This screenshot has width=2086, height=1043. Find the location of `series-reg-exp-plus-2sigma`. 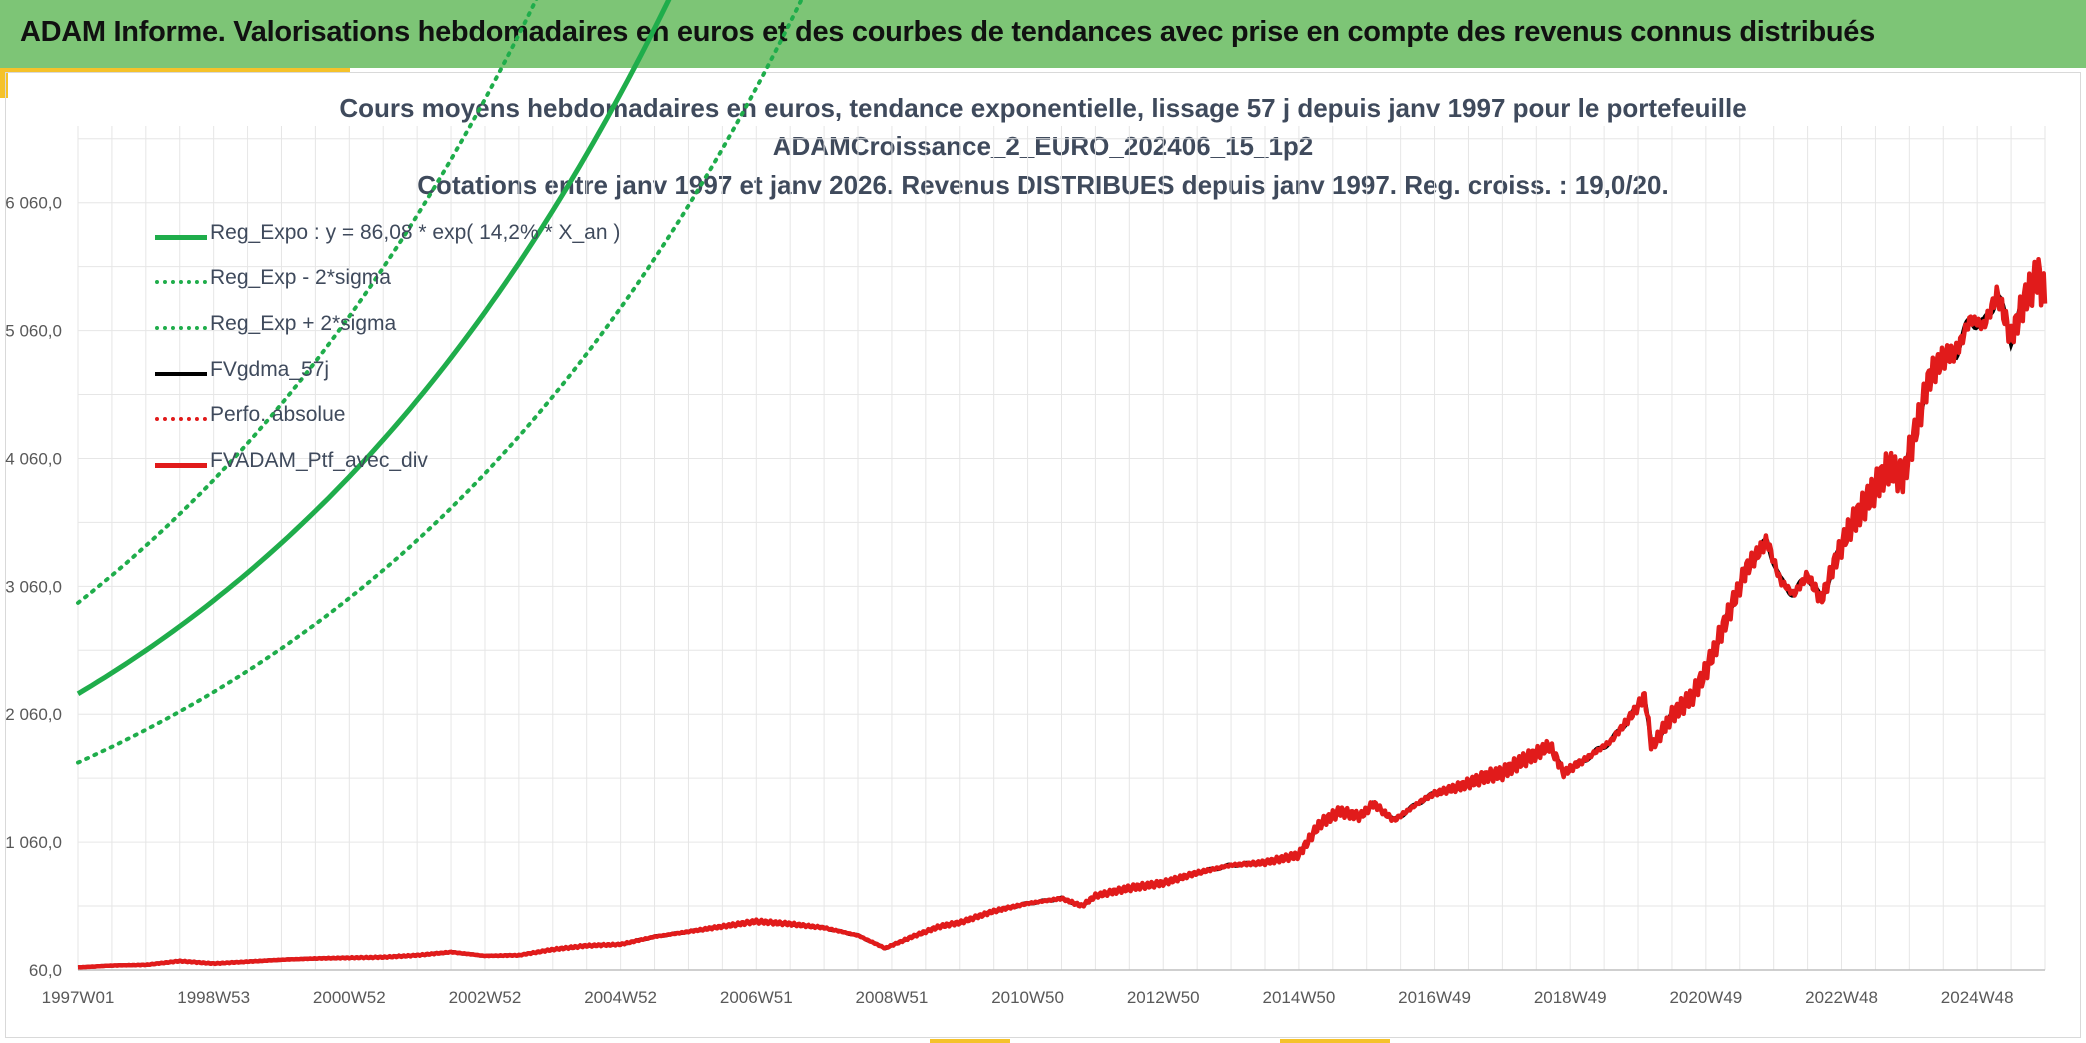

series-reg-exp-plus-2sigma is located at coordinates (307, 302).